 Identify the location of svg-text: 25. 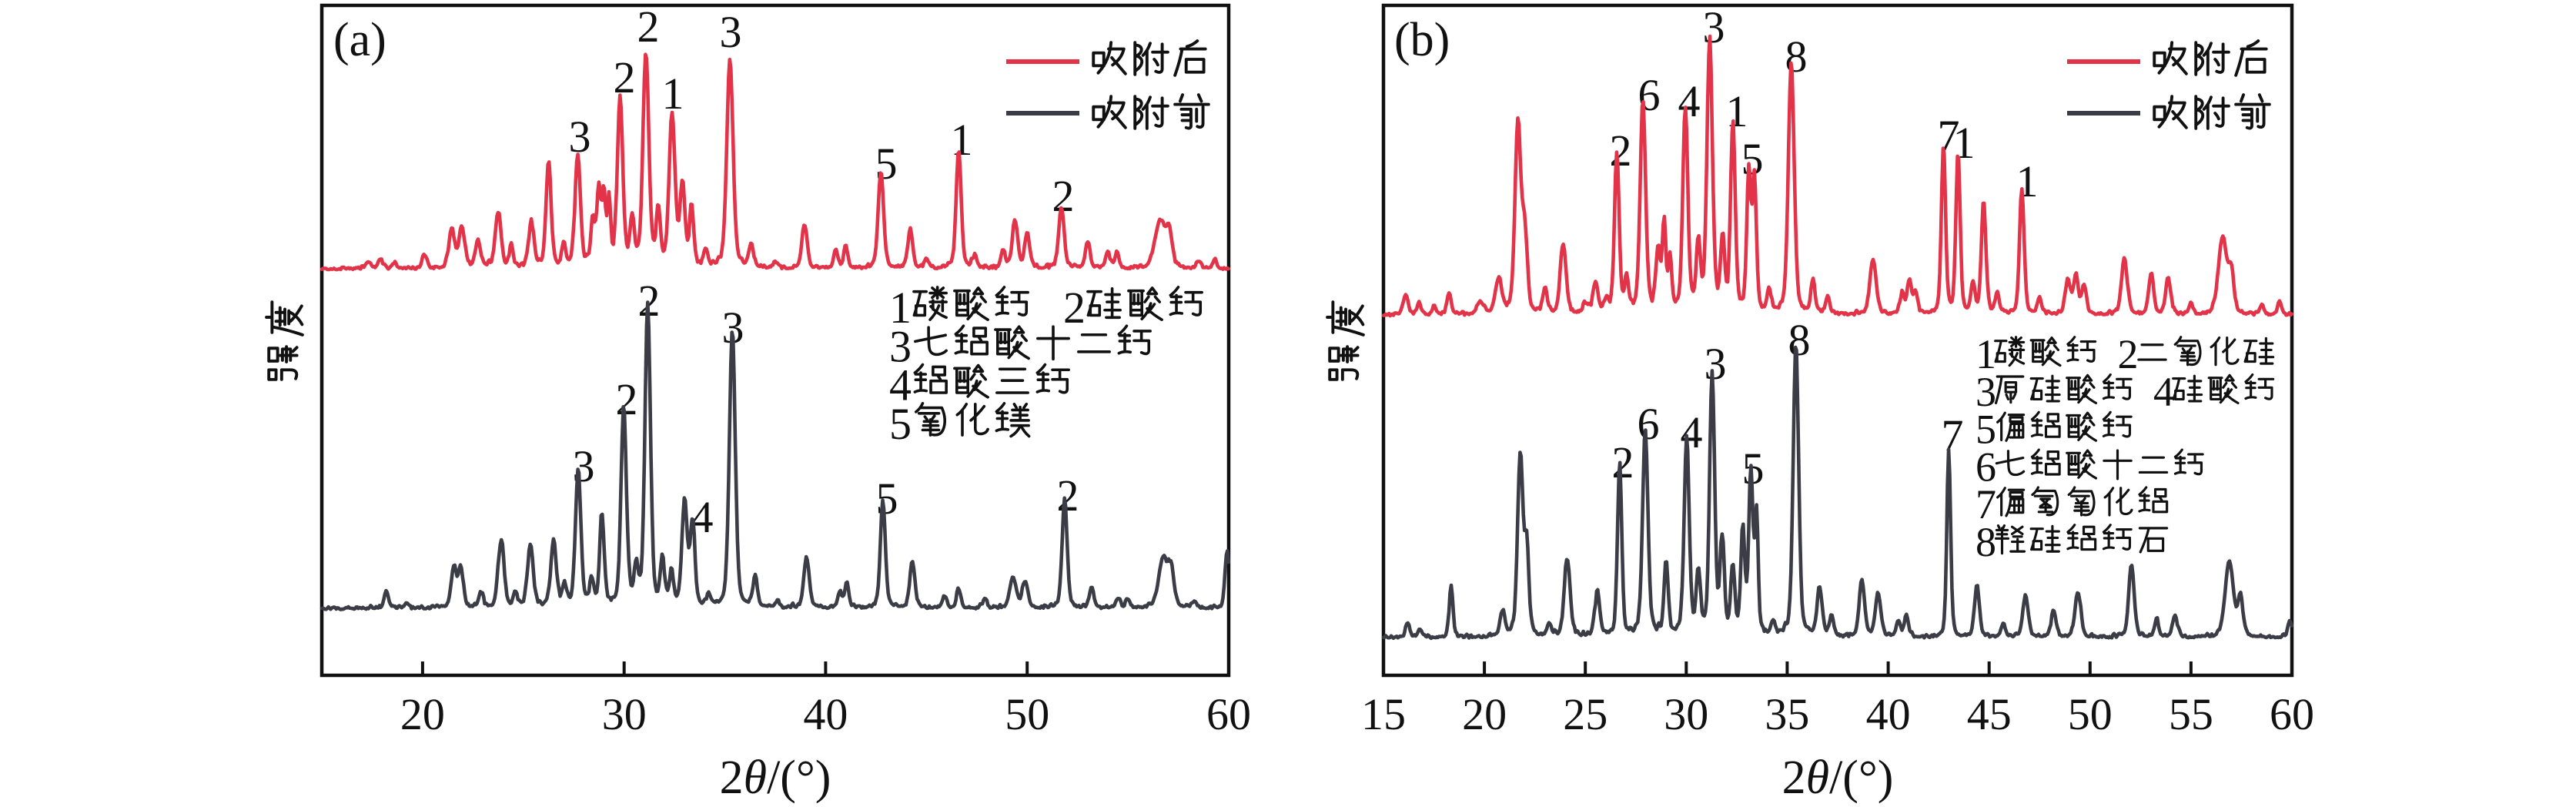
(1585, 714).